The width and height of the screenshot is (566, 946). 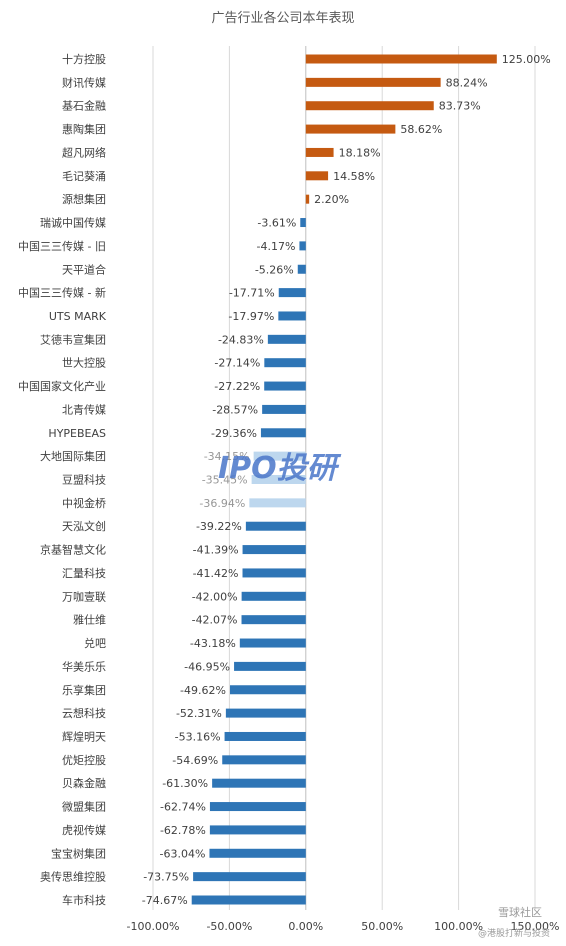 I want to click on watermark: IPO投研, so click(x=280, y=468).